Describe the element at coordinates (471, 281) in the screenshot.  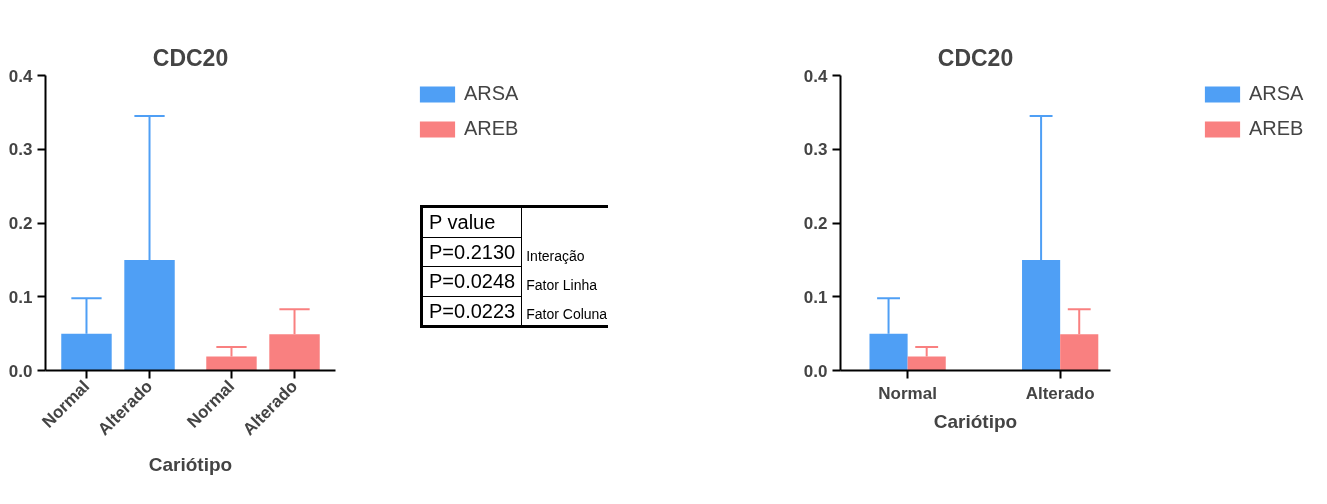
I see `text: P=0.0248` at that location.